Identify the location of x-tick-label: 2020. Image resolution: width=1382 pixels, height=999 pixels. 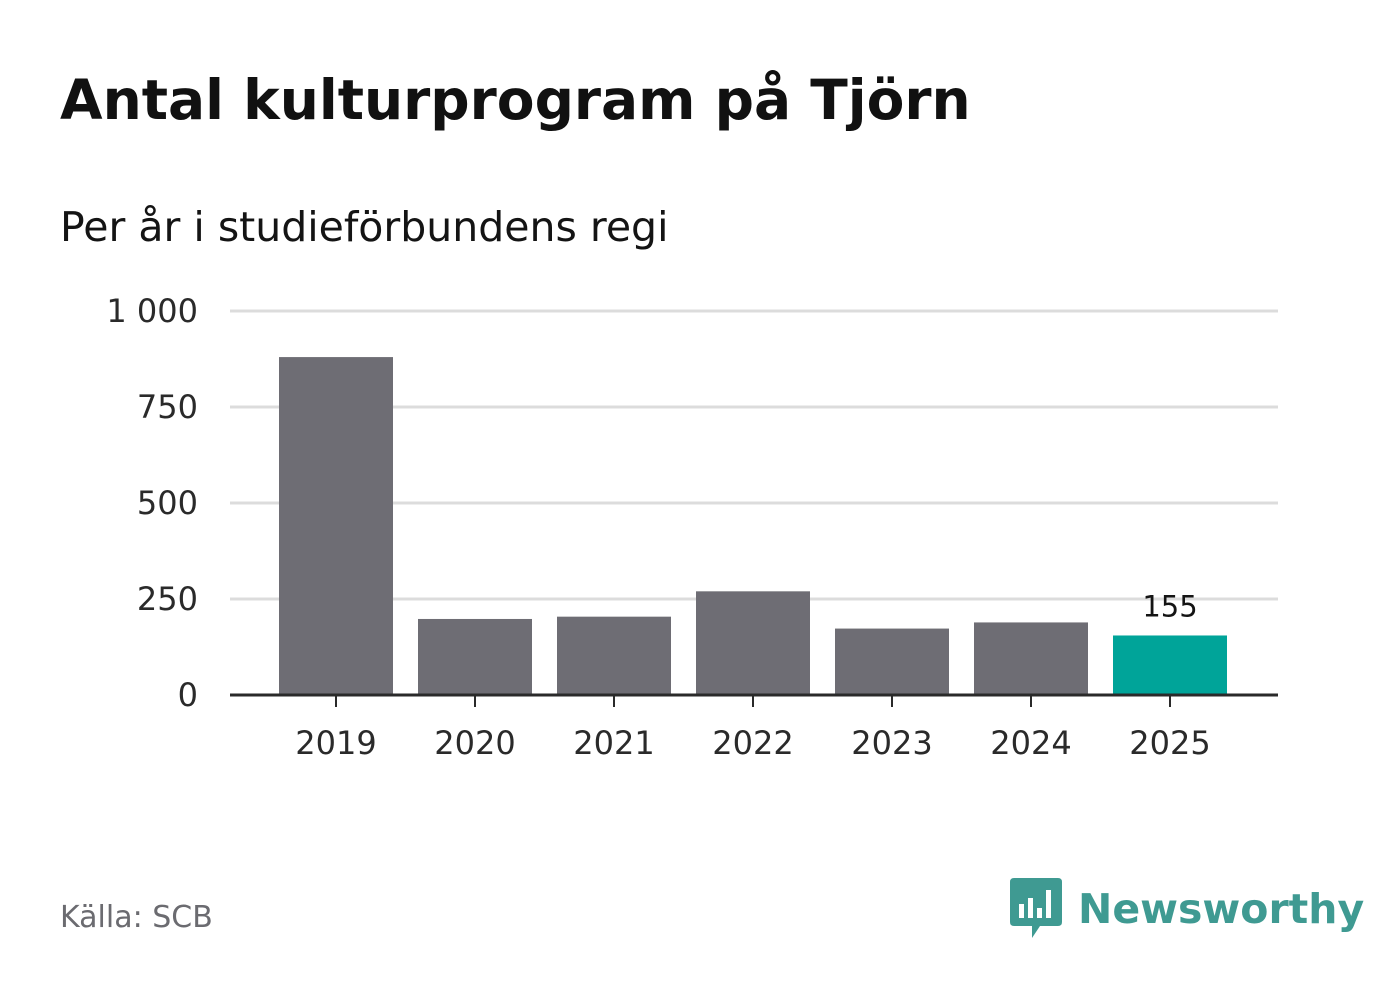
(474, 743).